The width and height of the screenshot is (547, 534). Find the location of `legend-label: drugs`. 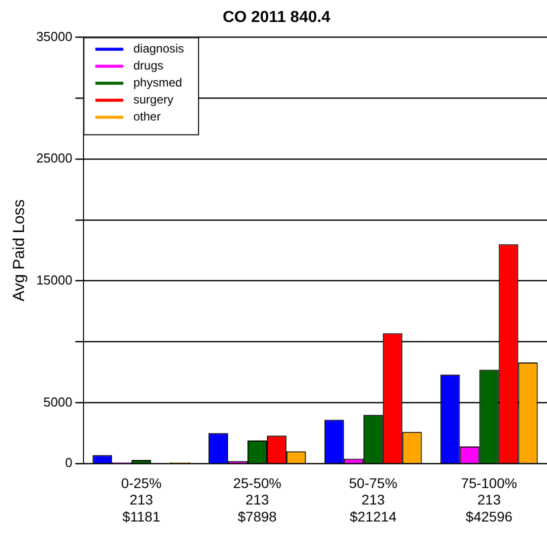

legend-label: drugs is located at coordinates (148, 65).